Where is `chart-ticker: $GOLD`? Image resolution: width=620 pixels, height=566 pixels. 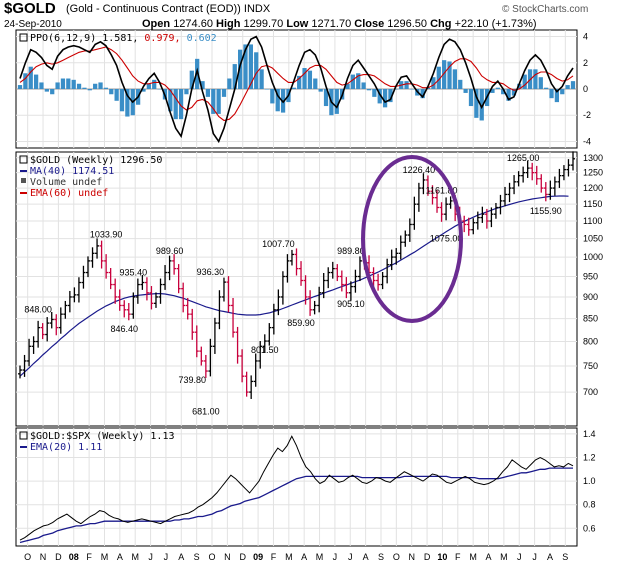 chart-ticker: $GOLD is located at coordinates (30, 8).